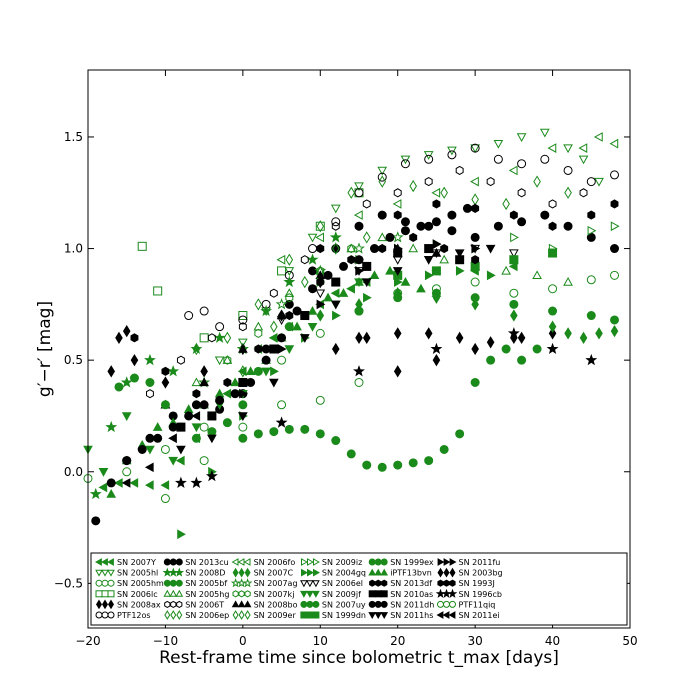 This screenshot has width=700, height=700. I want to click on legend-label: SN 2011hs, so click(411, 615).